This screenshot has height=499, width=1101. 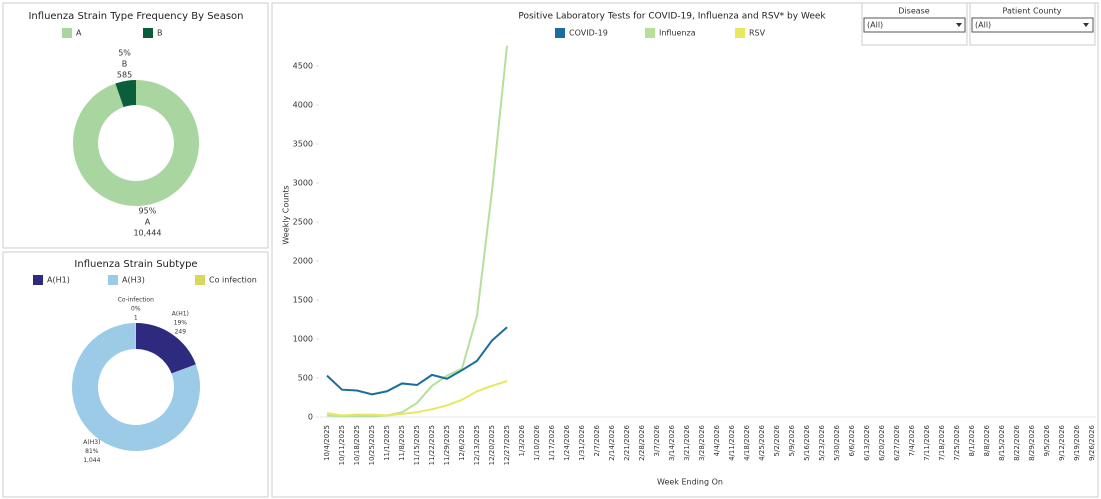 What do you see at coordinates (136, 318) in the screenshot?
I see `slice-label: 1` at bounding box center [136, 318].